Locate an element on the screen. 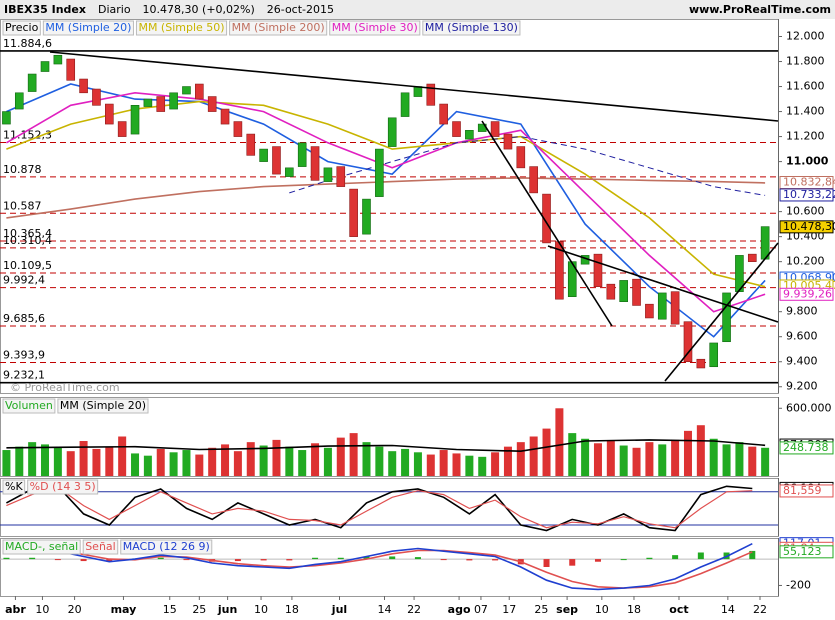 The height and width of the screenshot is (620, 835). value-box-label: 81,559 is located at coordinates (802, 490).